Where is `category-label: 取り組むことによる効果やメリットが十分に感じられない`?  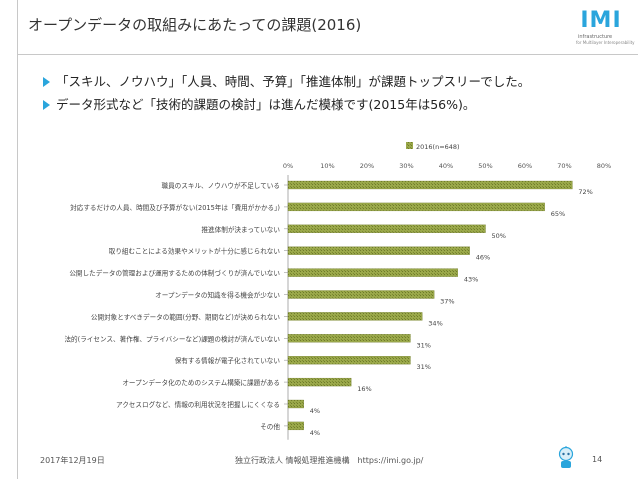
category-label: 取り組むことによる効果やメリットが十分に感じられない is located at coordinates (195, 251).